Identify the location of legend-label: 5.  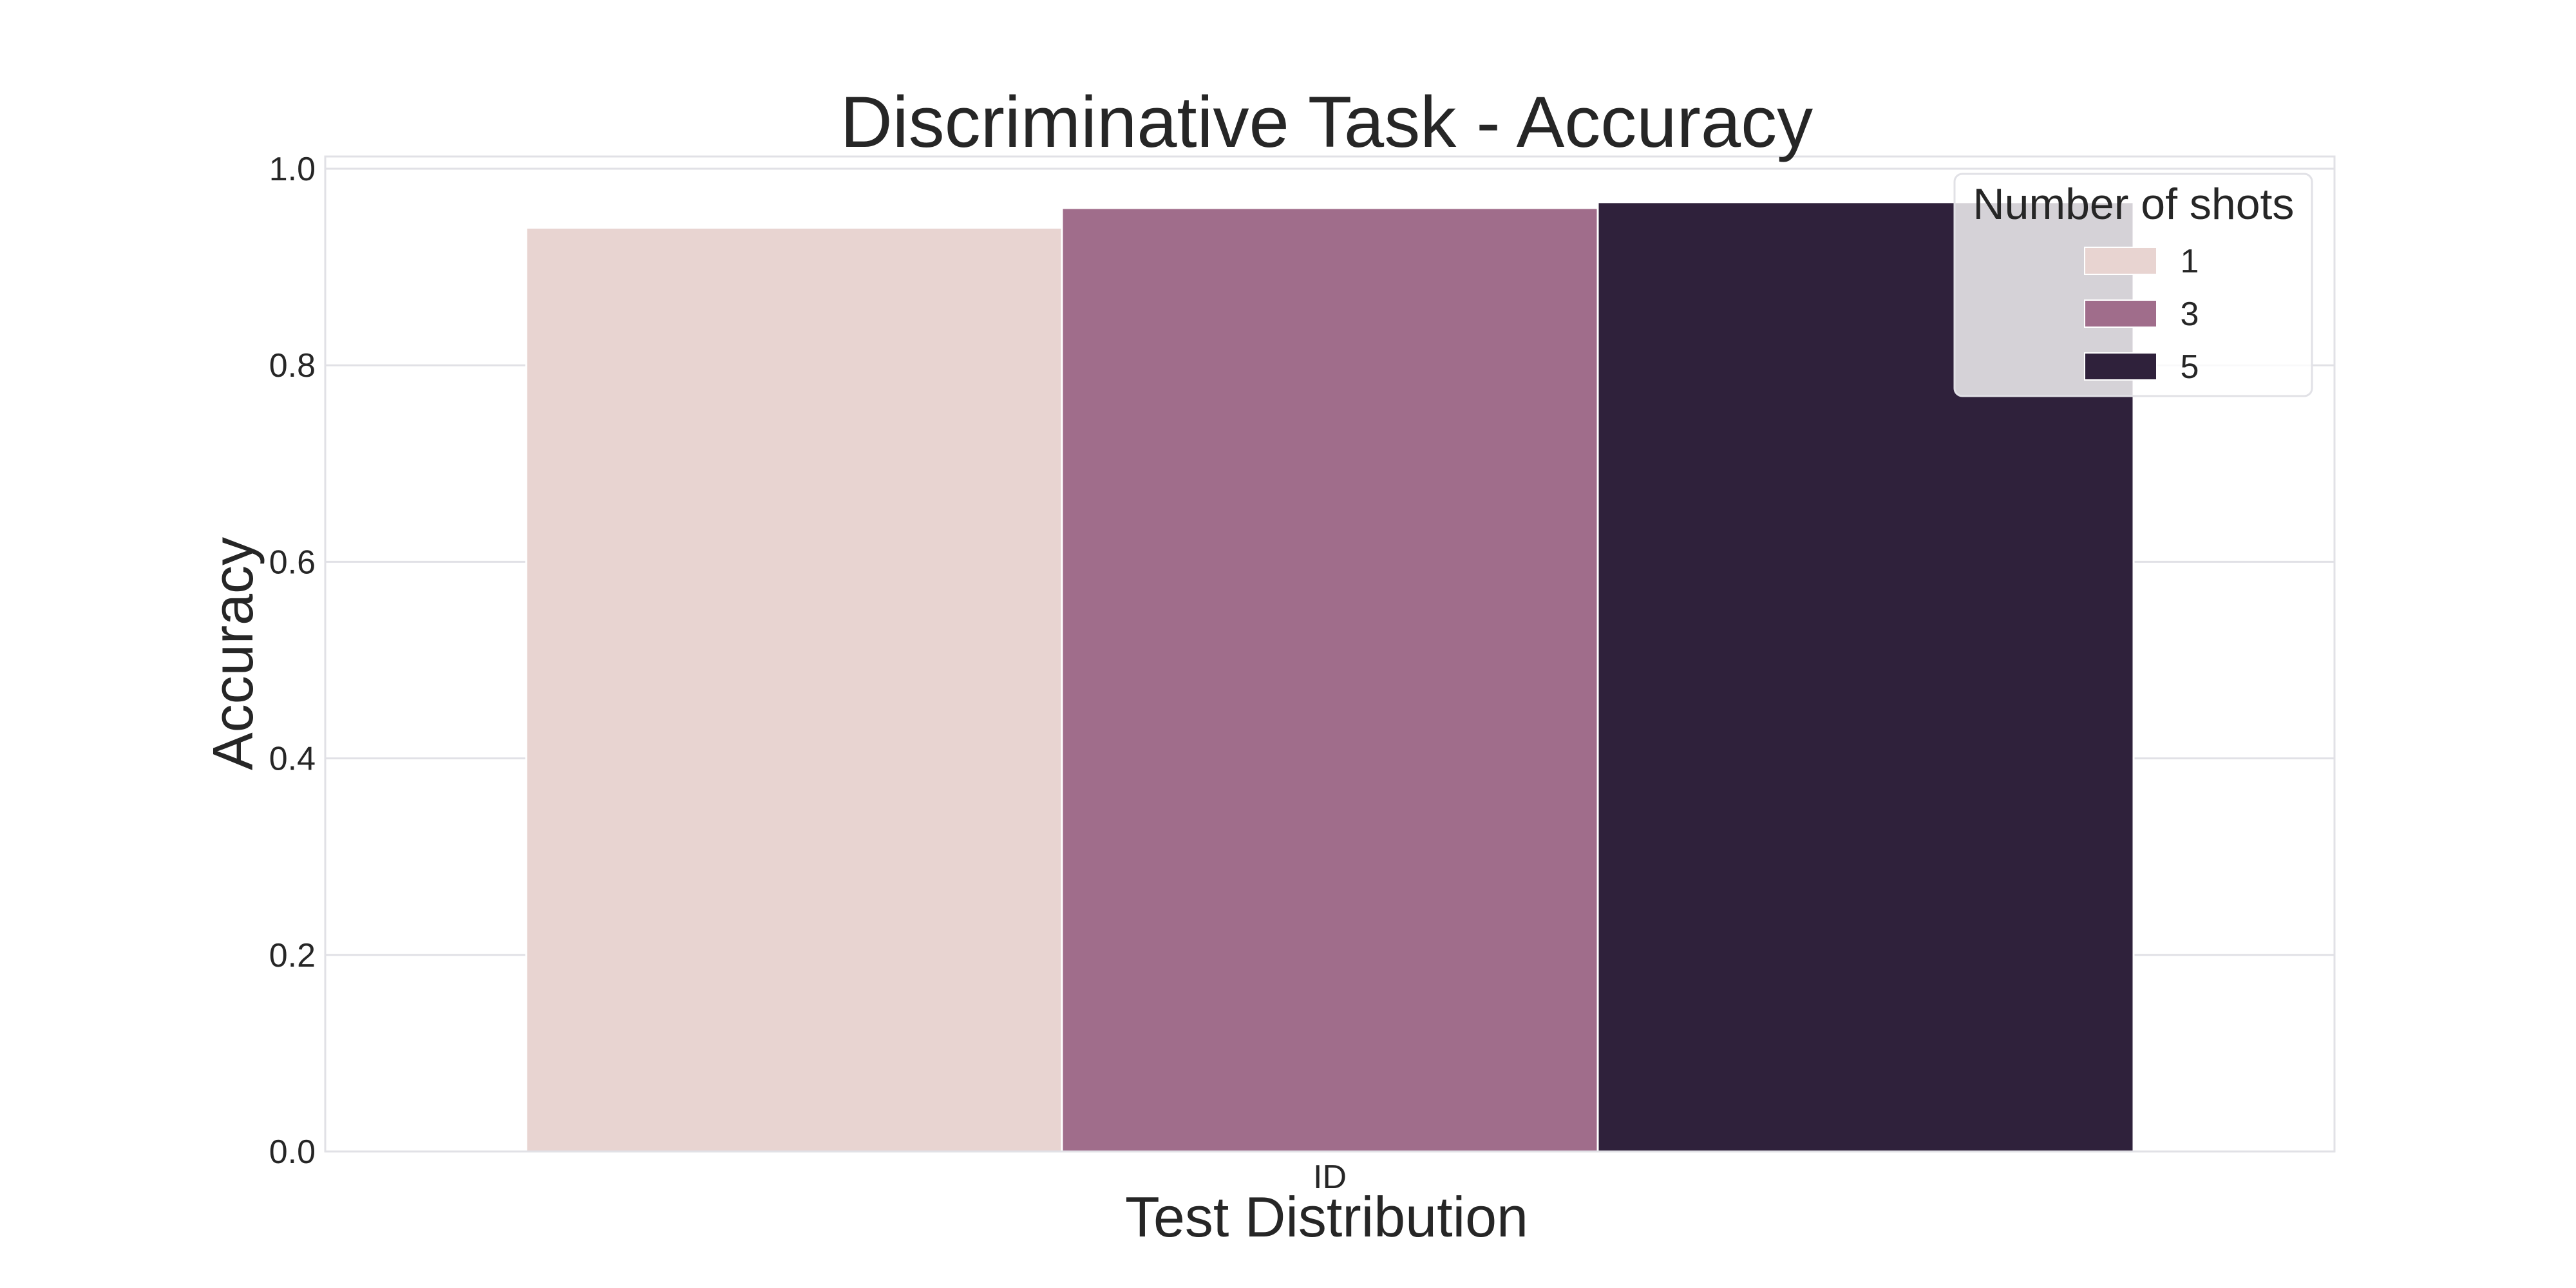
(2190, 367).